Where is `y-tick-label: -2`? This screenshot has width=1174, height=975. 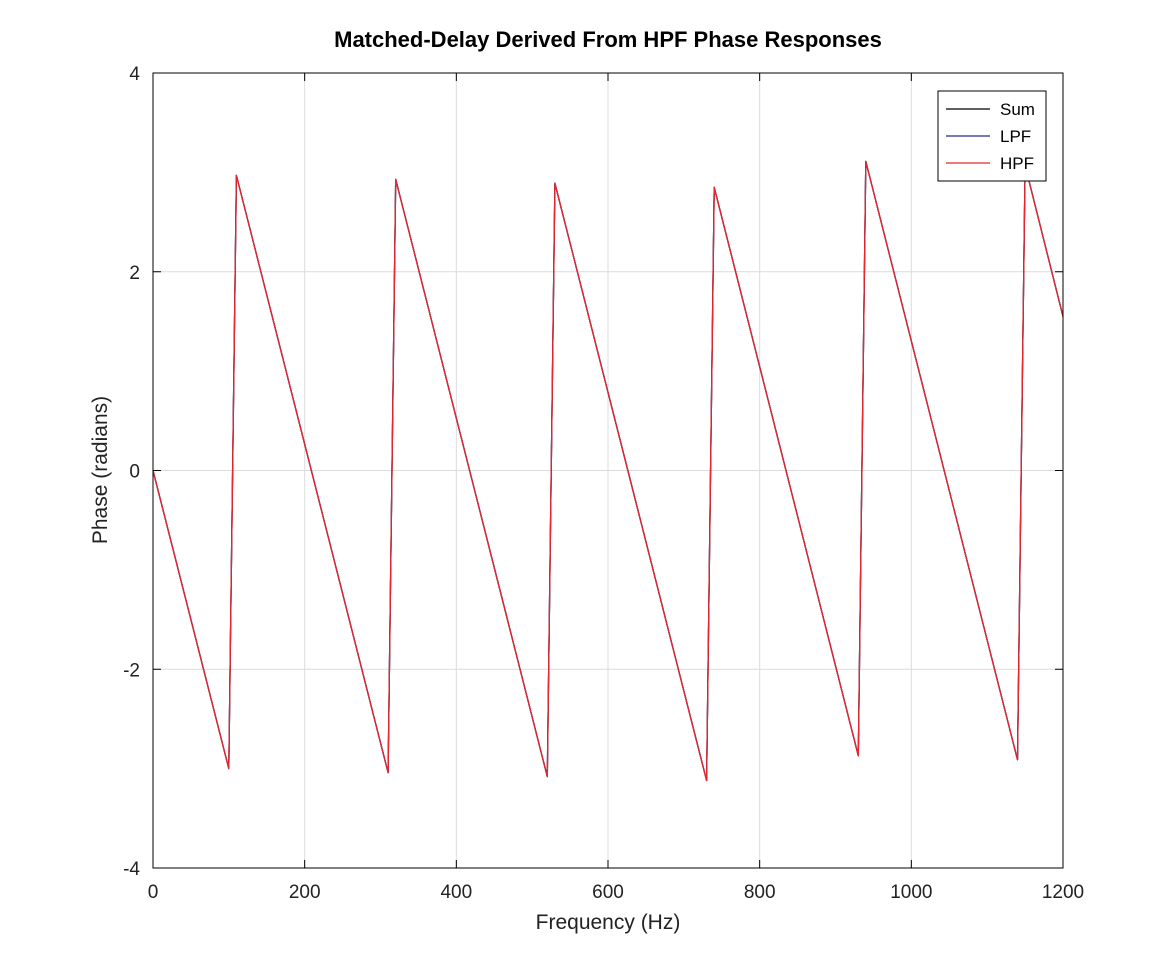 y-tick-label: -2 is located at coordinates (131, 670).